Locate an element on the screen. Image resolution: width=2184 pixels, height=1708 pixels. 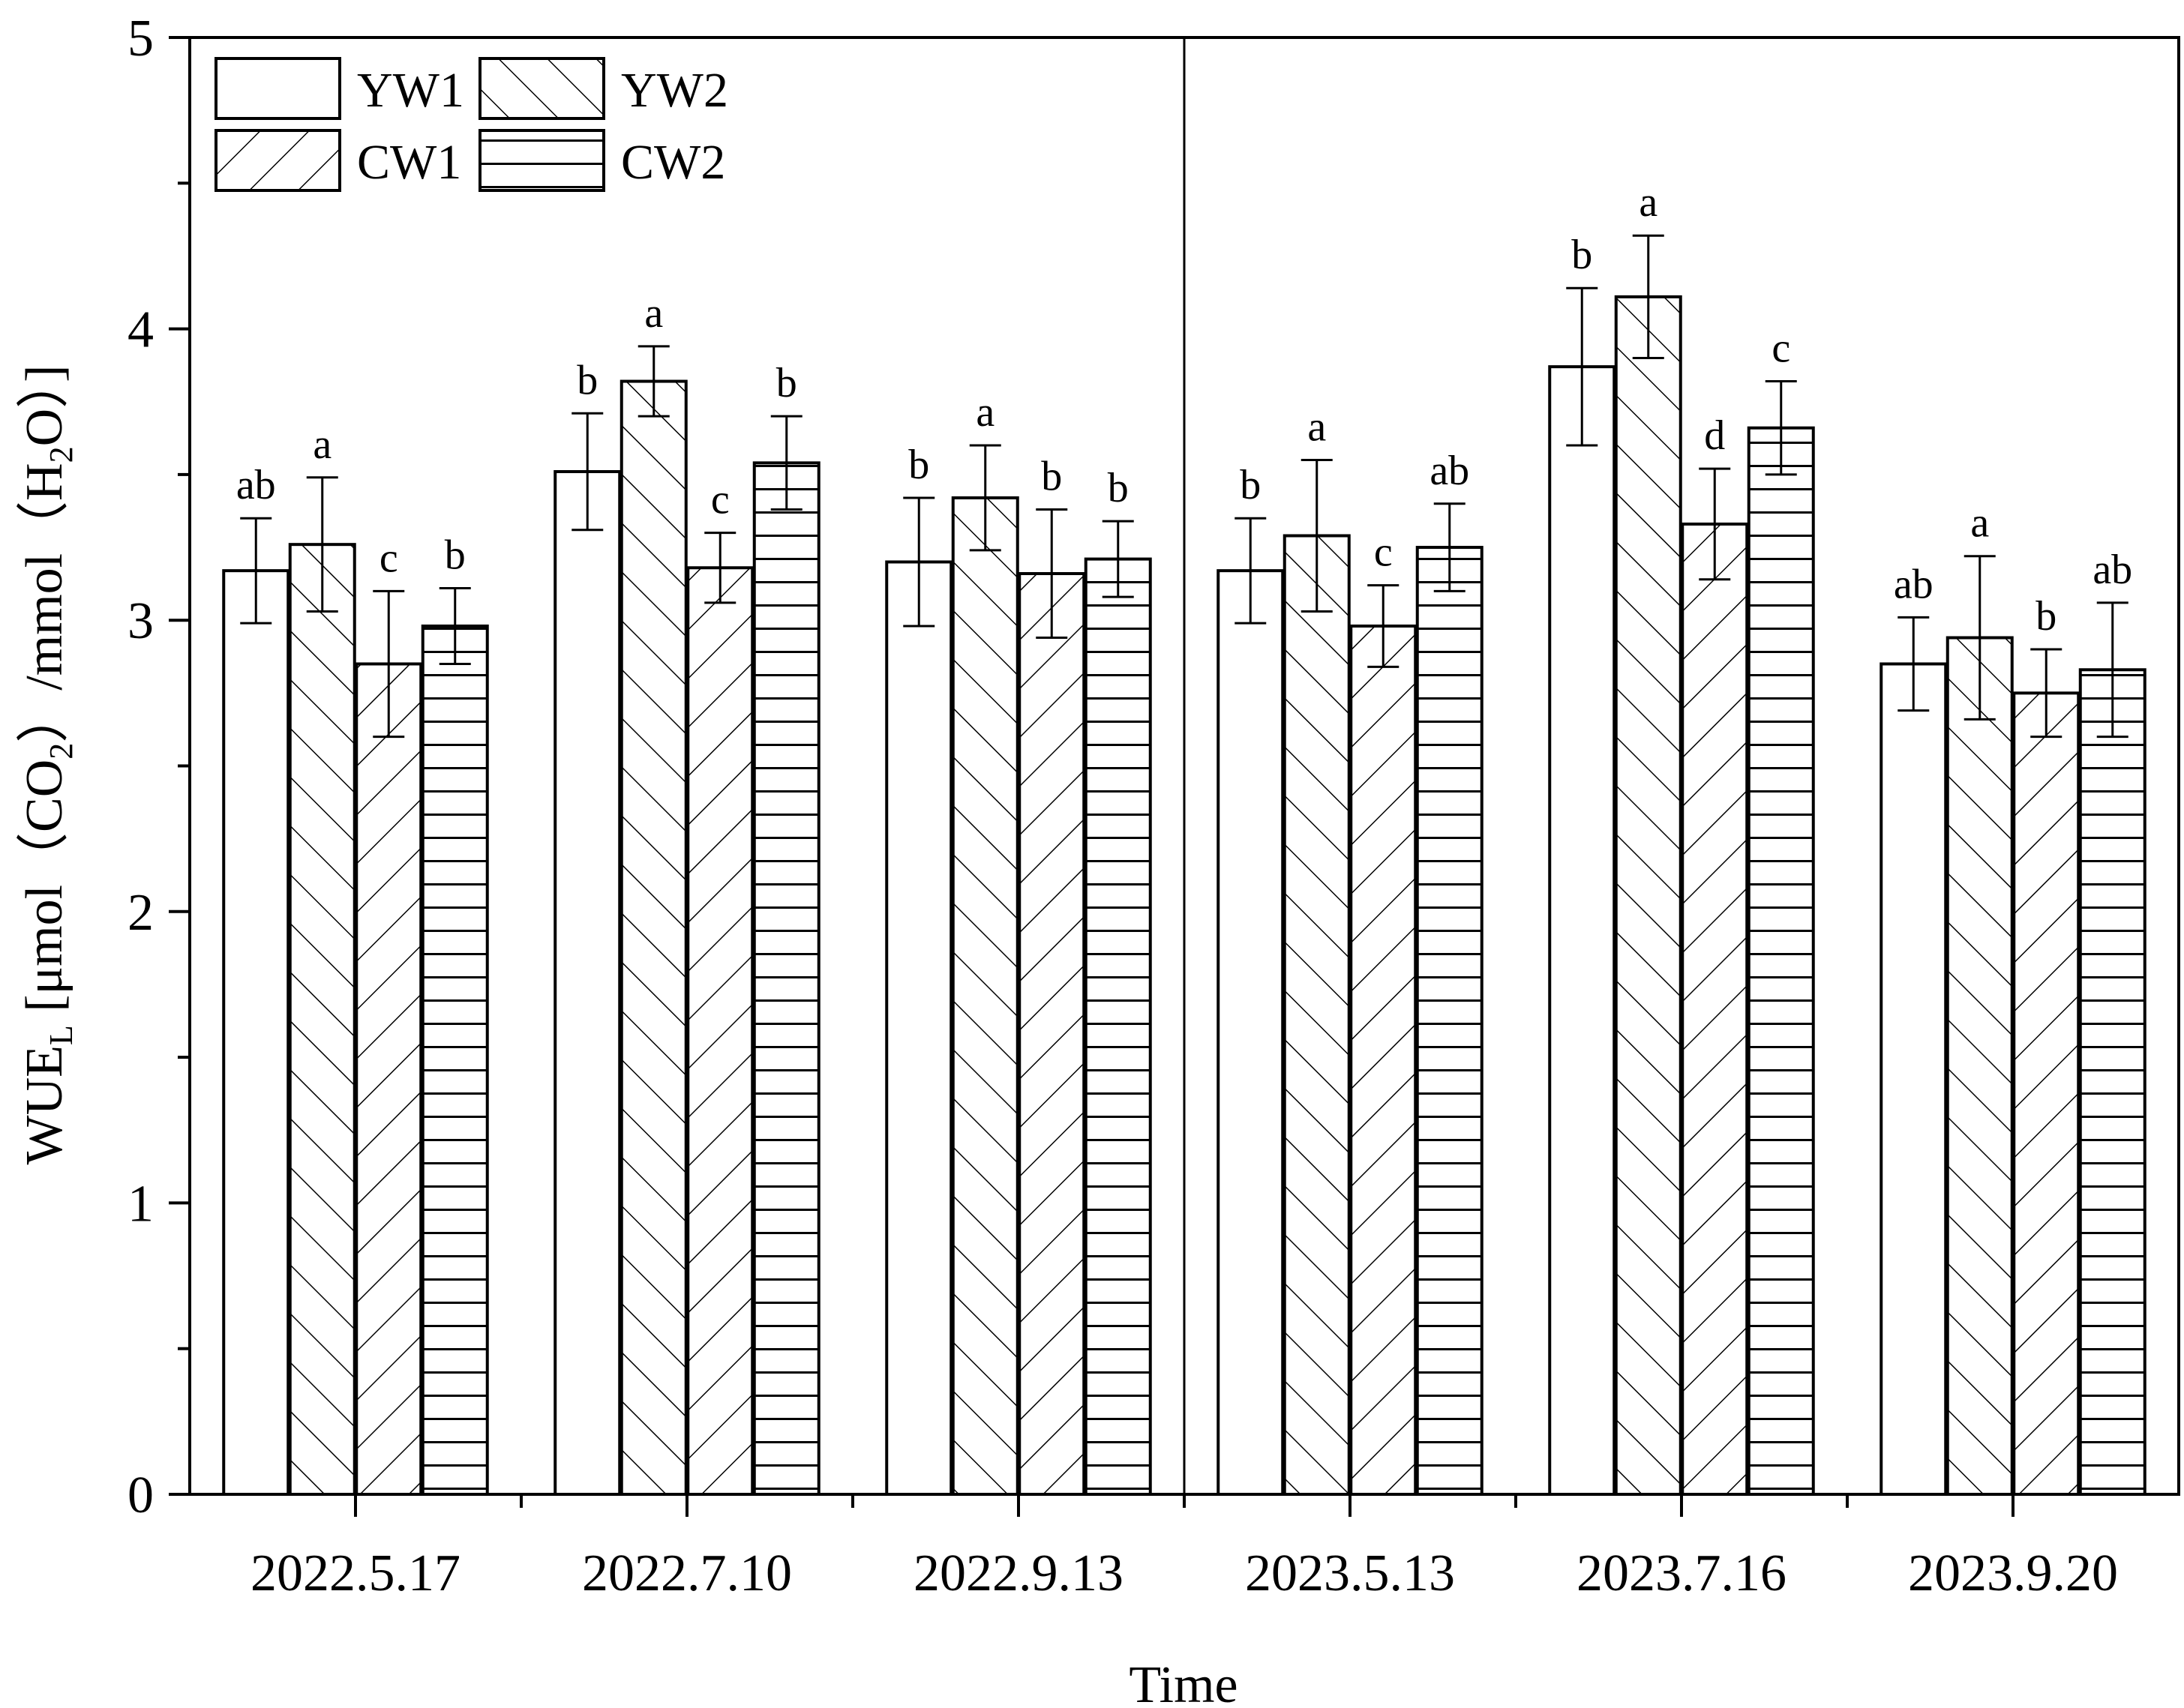
y-axis-title: WUEL [μmol（CO2）/mmol（H2O）] is located at coordinates (48, 765).